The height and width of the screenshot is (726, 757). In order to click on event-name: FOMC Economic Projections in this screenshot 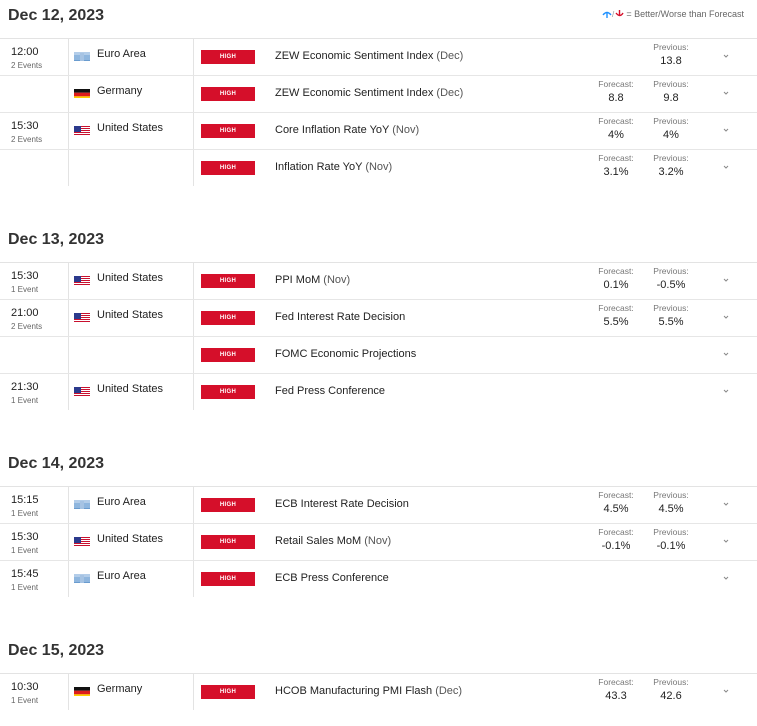, I will do `click(346, 354)`.